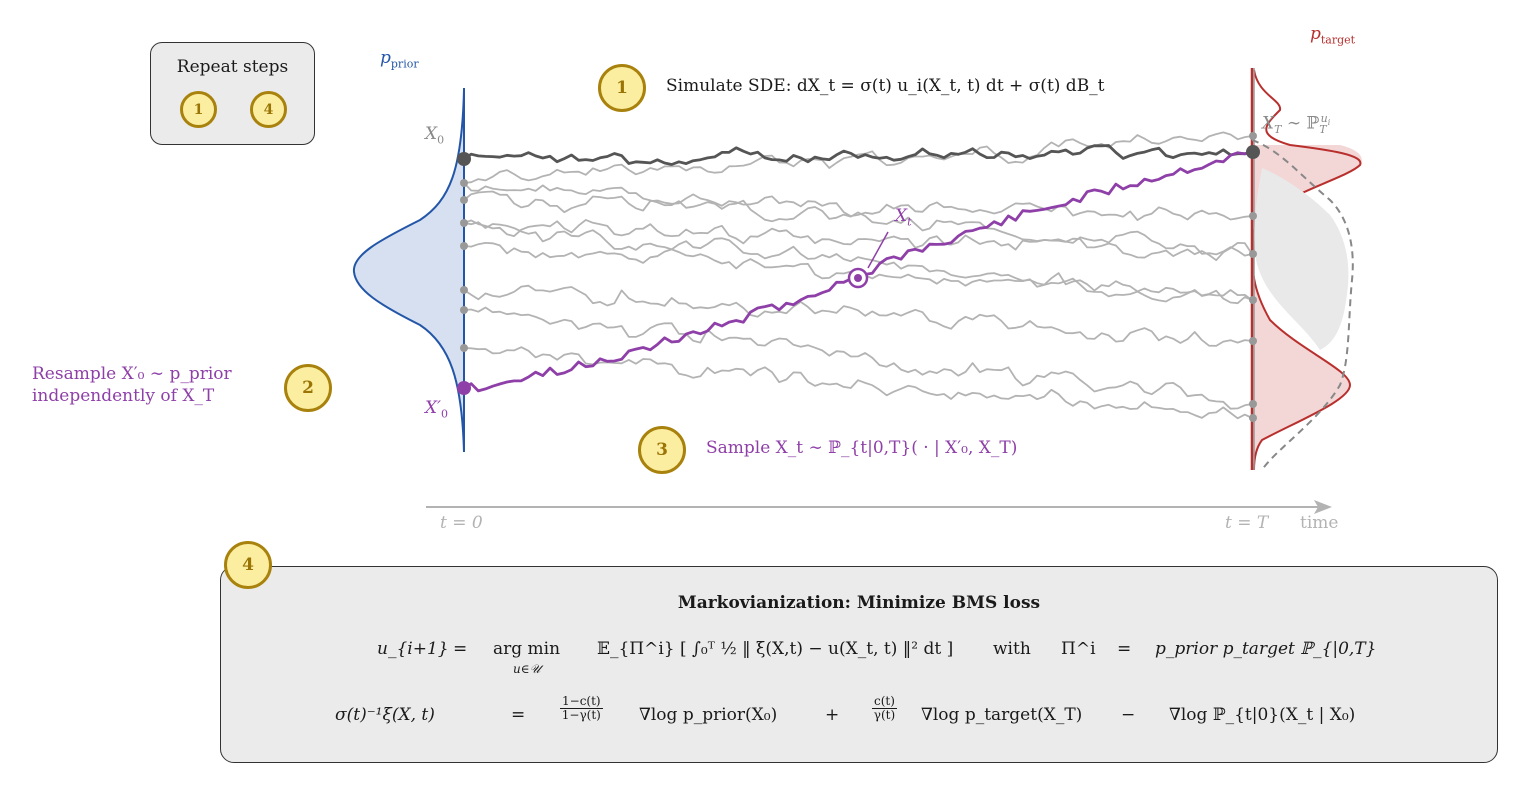 Image resolution: width=1520 pixels, height=785 pixels. I want to click on p-prior-symbol: p, so click(385, 58).